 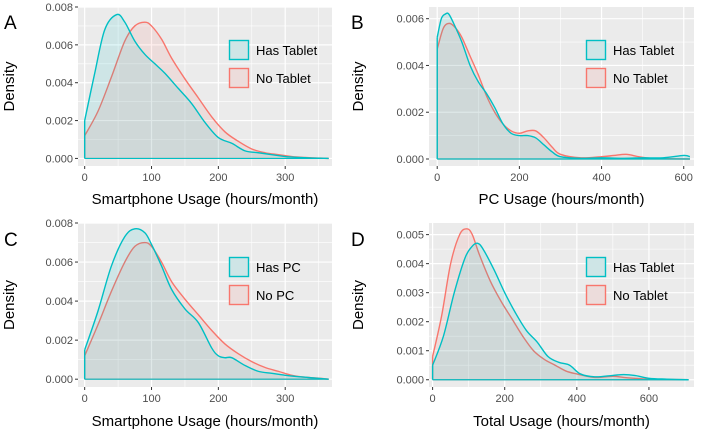 What do you see at coordinates (264, 281) in the screenshot?
I see `legend: Has PC No PC` at bounding box center [264, 281].